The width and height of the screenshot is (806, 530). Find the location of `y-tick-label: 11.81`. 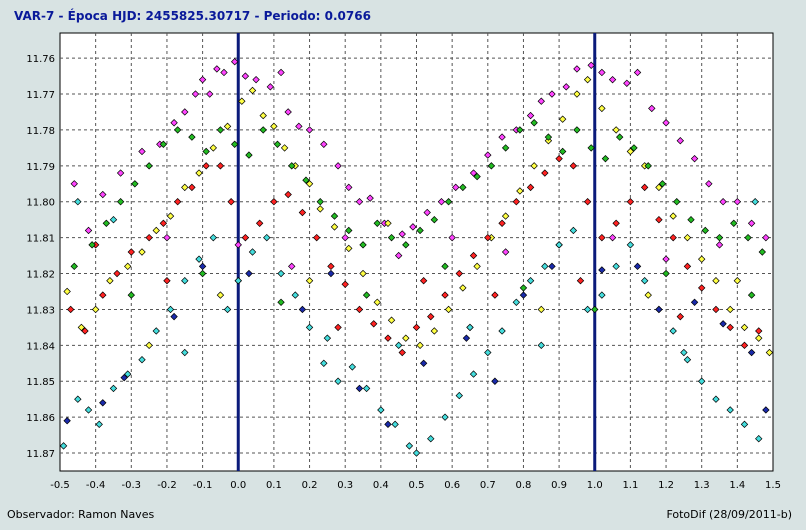

y-tick-label: 11.81 is located at coordinates (40, 239).